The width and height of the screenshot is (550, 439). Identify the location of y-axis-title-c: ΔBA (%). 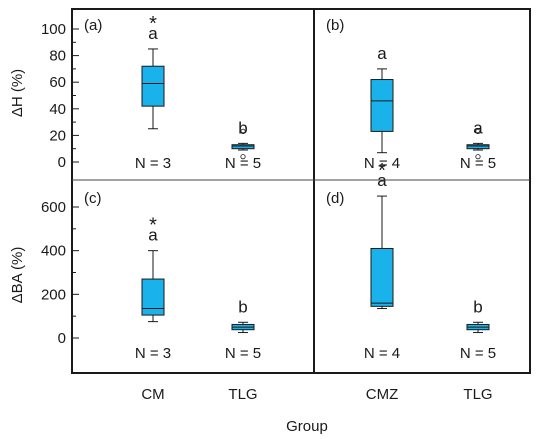
(17, 275).